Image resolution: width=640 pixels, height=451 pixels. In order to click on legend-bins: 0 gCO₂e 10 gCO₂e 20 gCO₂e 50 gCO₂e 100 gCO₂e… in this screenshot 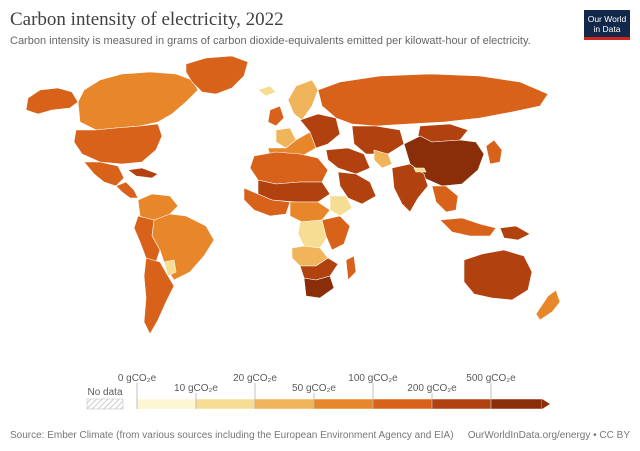, I will do `click(334, 391)`.